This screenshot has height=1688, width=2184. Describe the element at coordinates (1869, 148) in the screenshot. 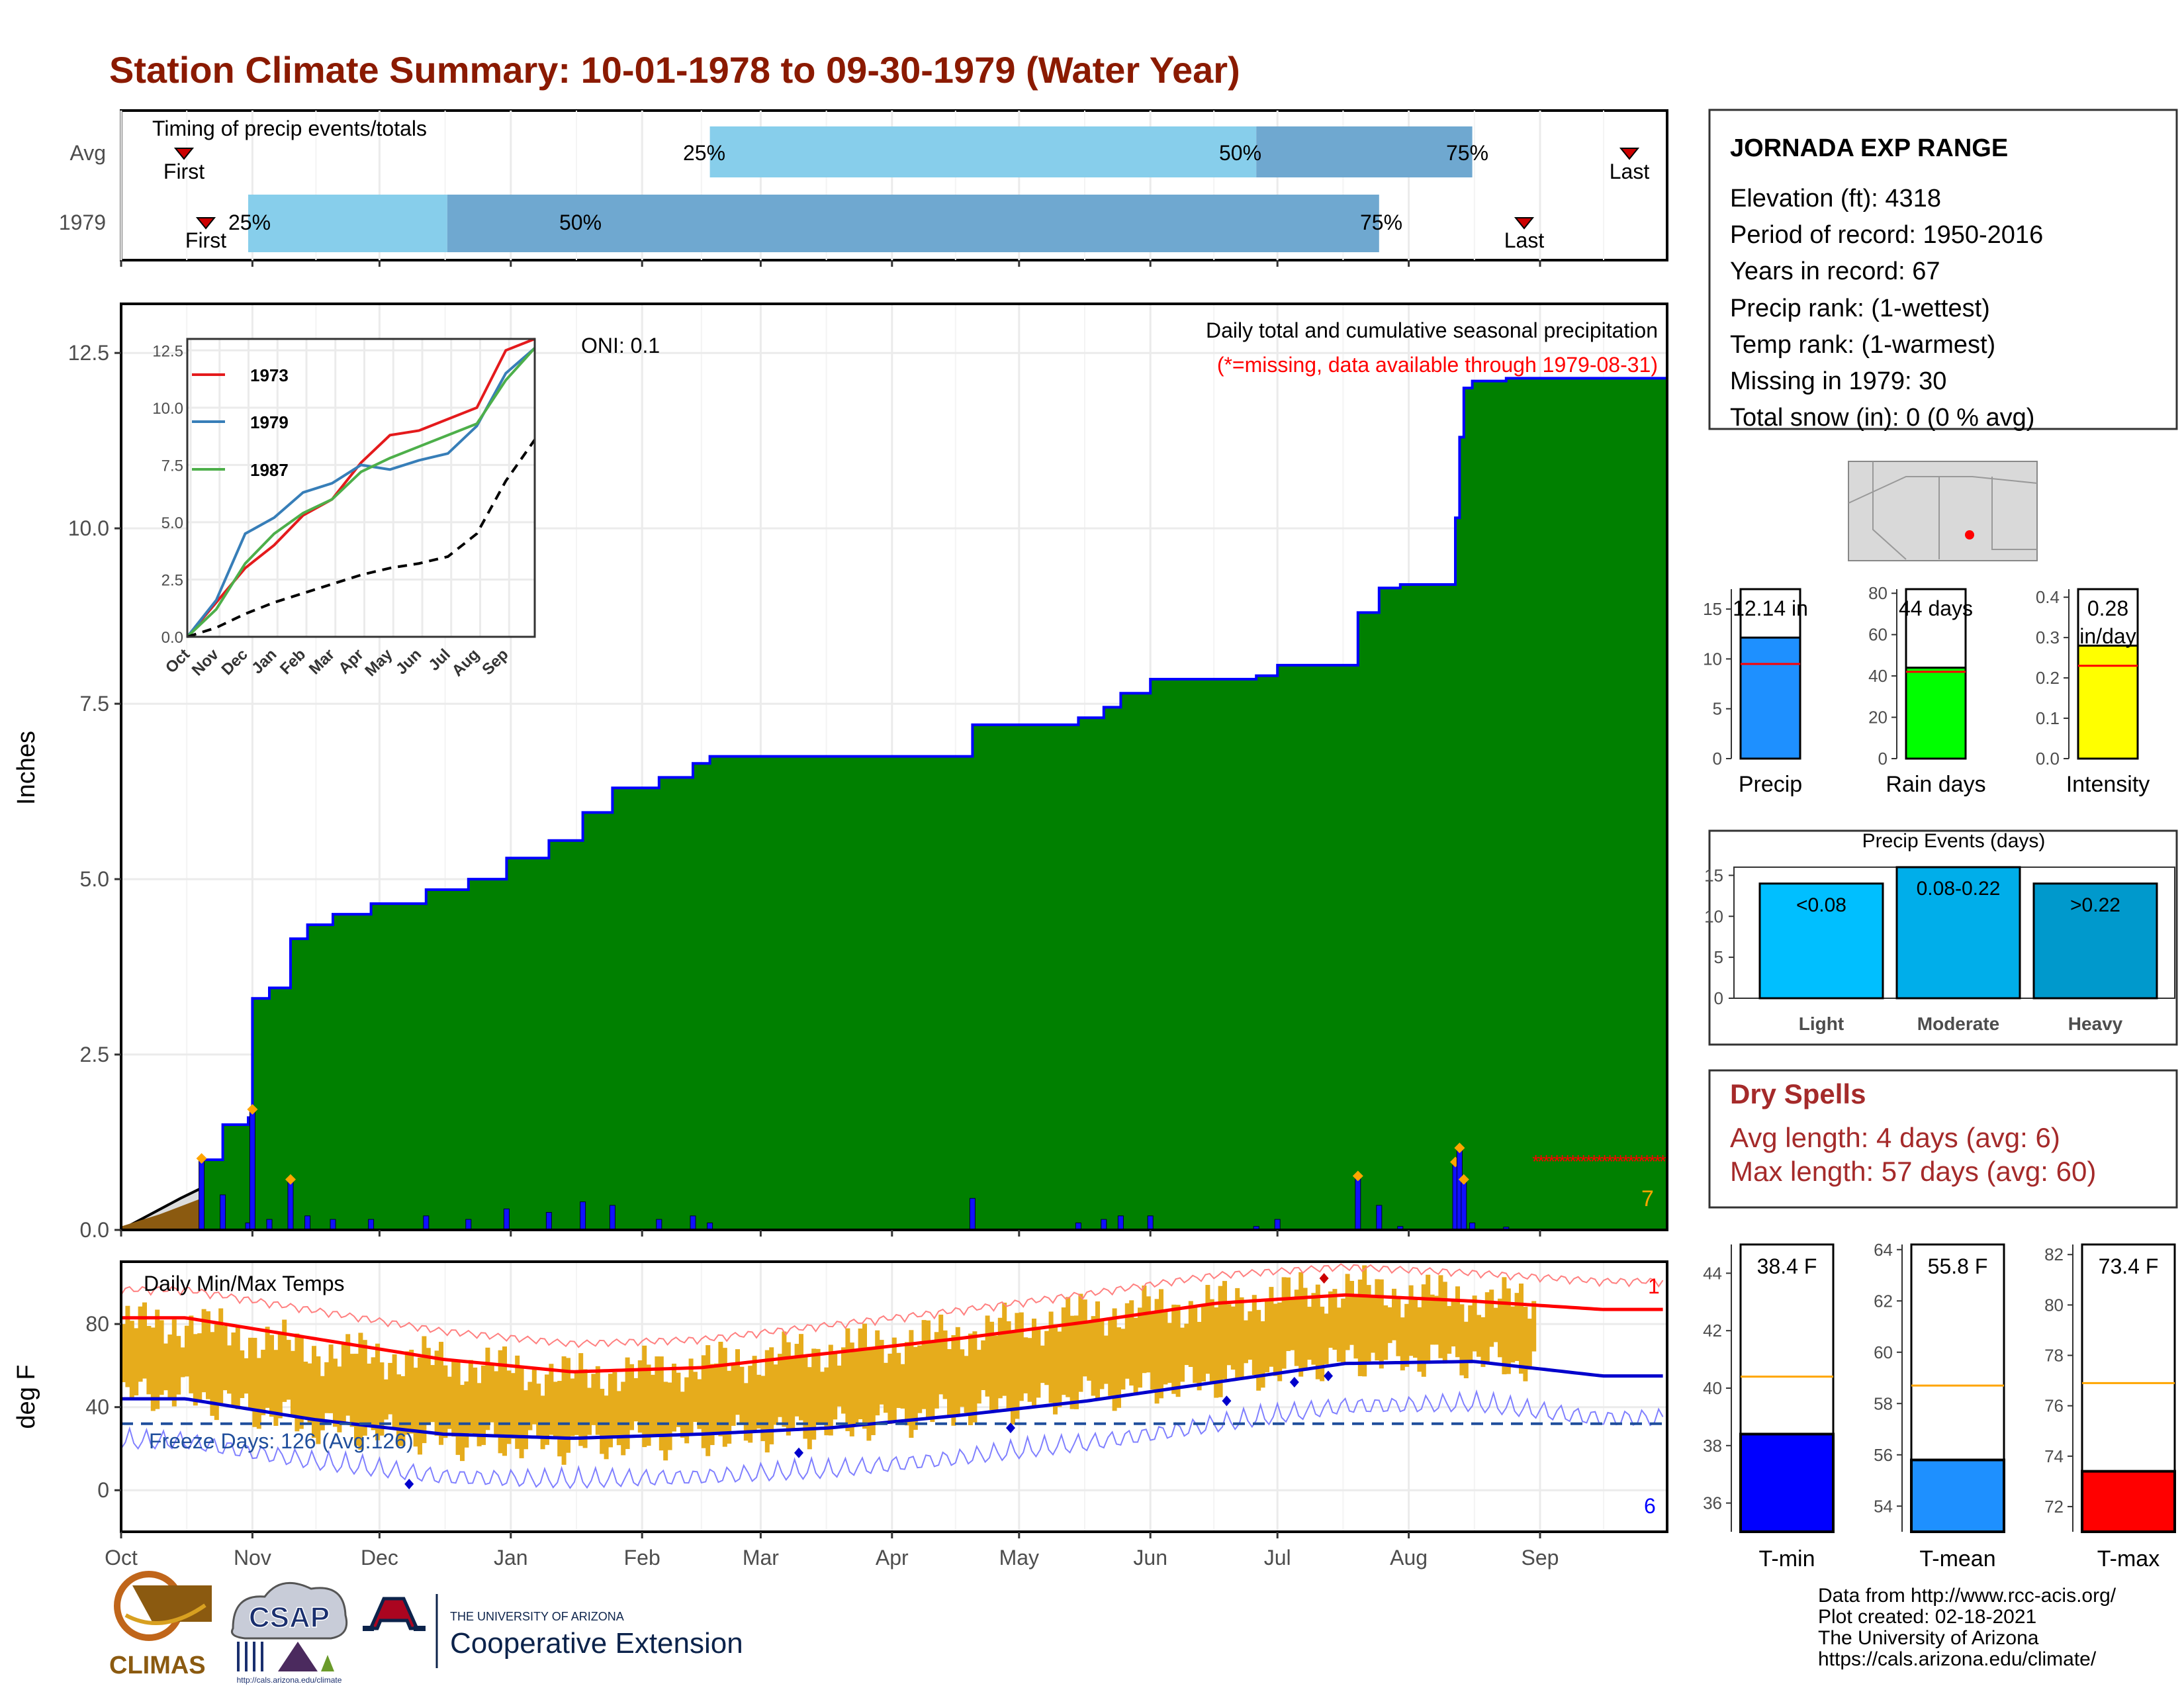

I see `station-name: JORNADA EXP RANGE` at that location.